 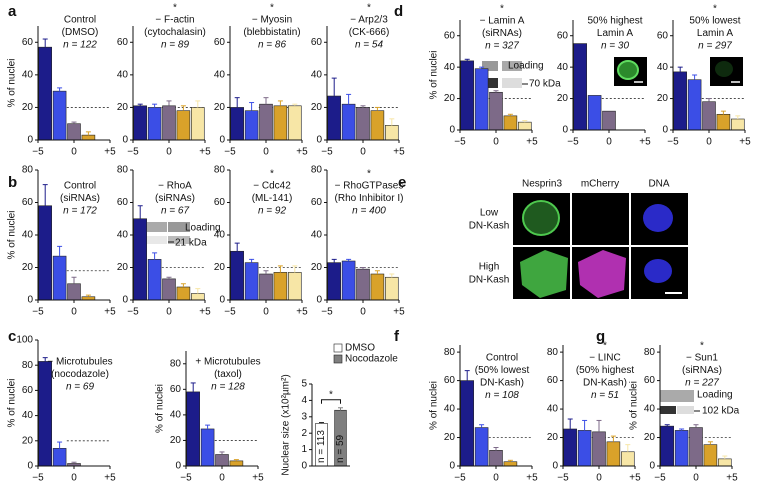 What do you see at coordinates (228, 387) in the screenshot?
I see `n-label: n = 128` at bounding box center [228, 387].